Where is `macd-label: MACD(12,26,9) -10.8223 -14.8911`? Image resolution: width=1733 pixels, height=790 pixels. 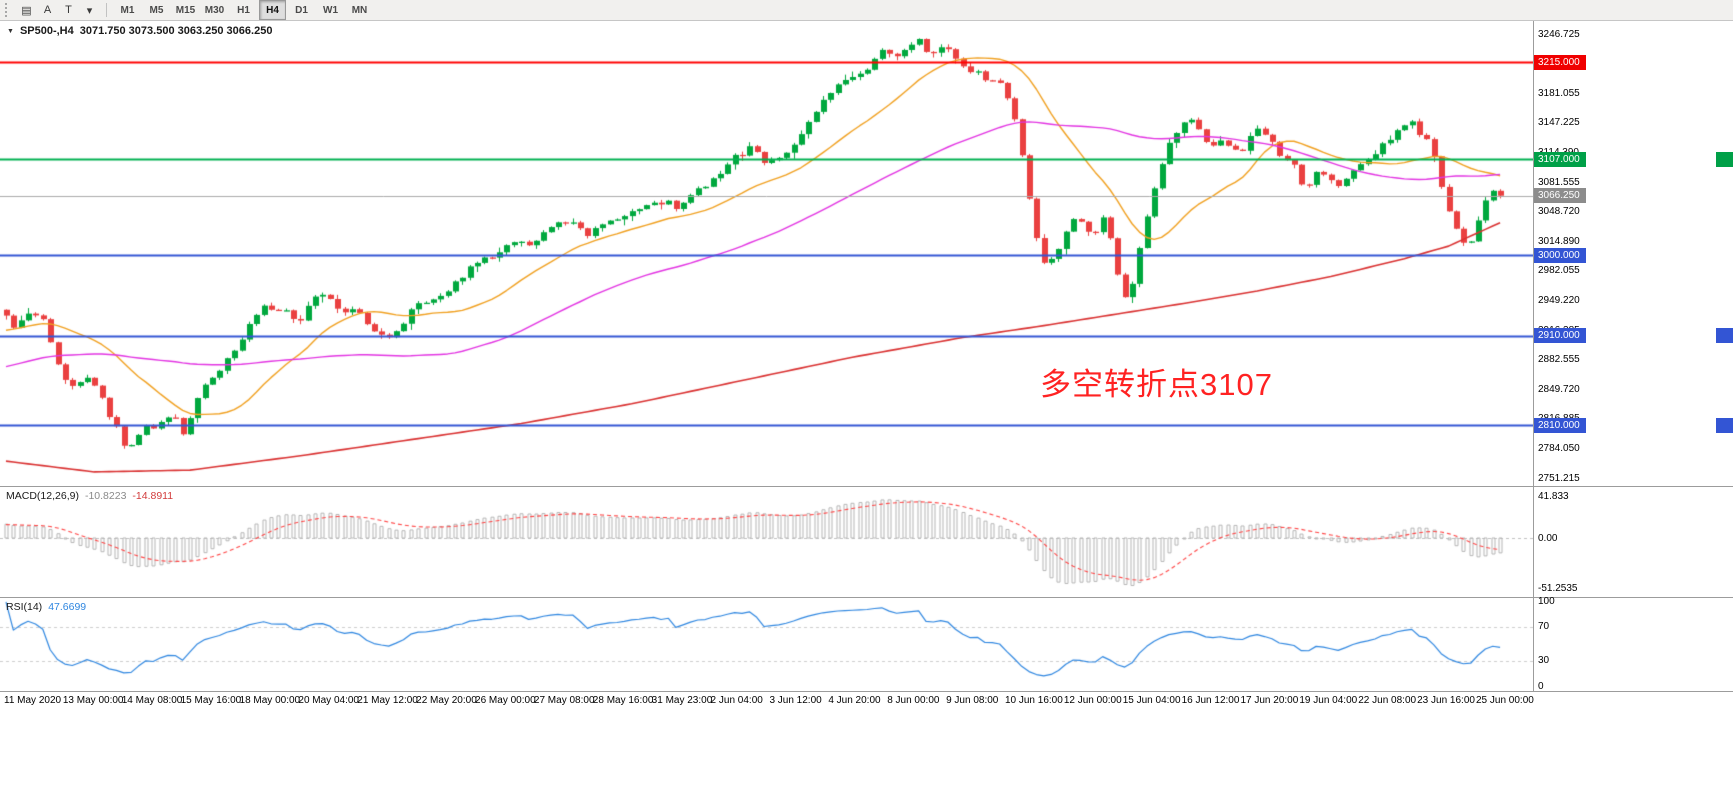
macd-label: MACD(12,26,9) -10.8223 -14.8911 is located at coordinates (89, 496).